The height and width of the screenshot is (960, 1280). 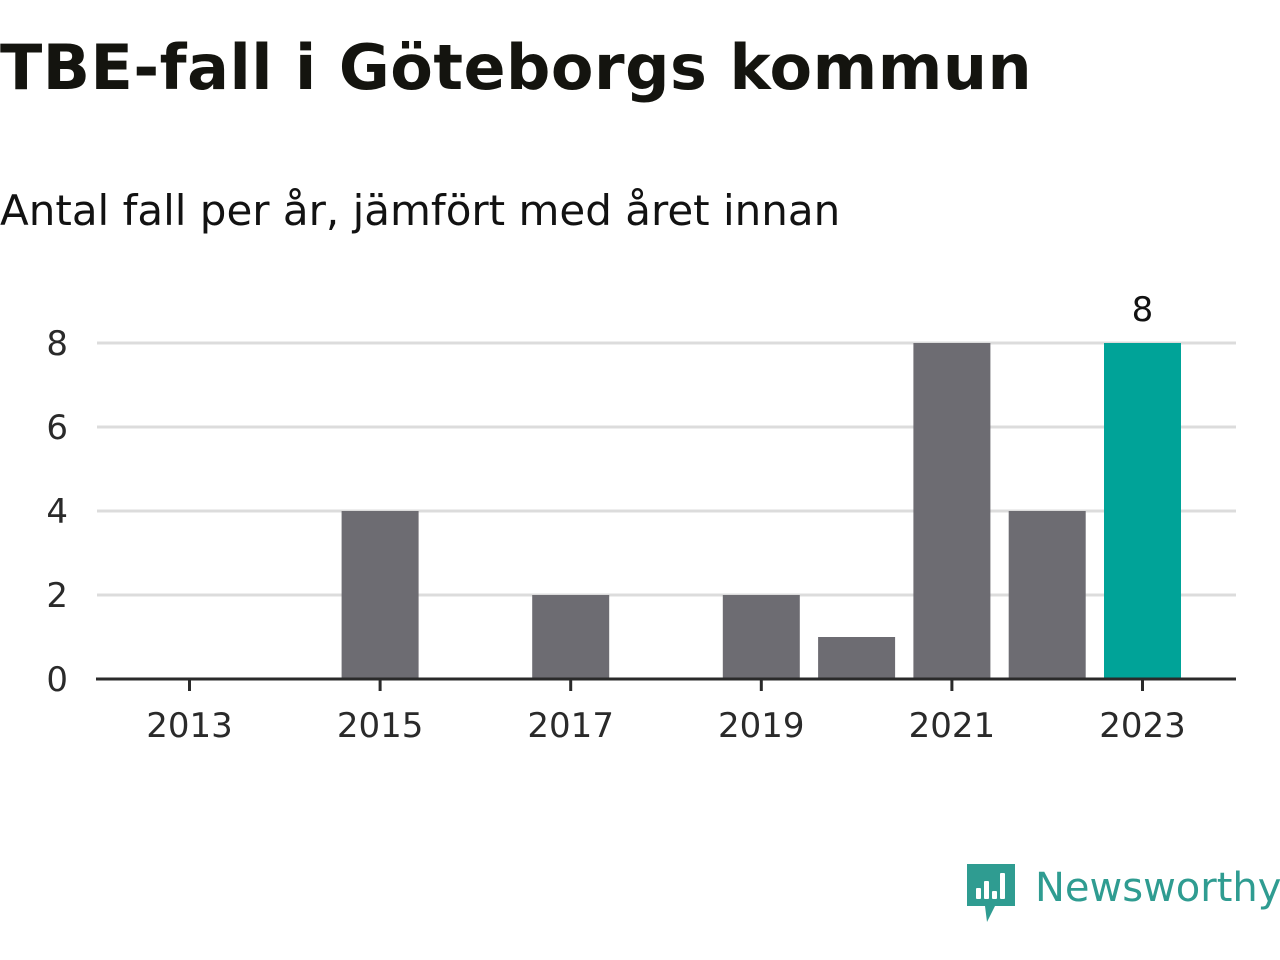 I want to click on x-axis-labels: 2013 2015 2017 2019 2021 2023, so click(x=666, y=726).